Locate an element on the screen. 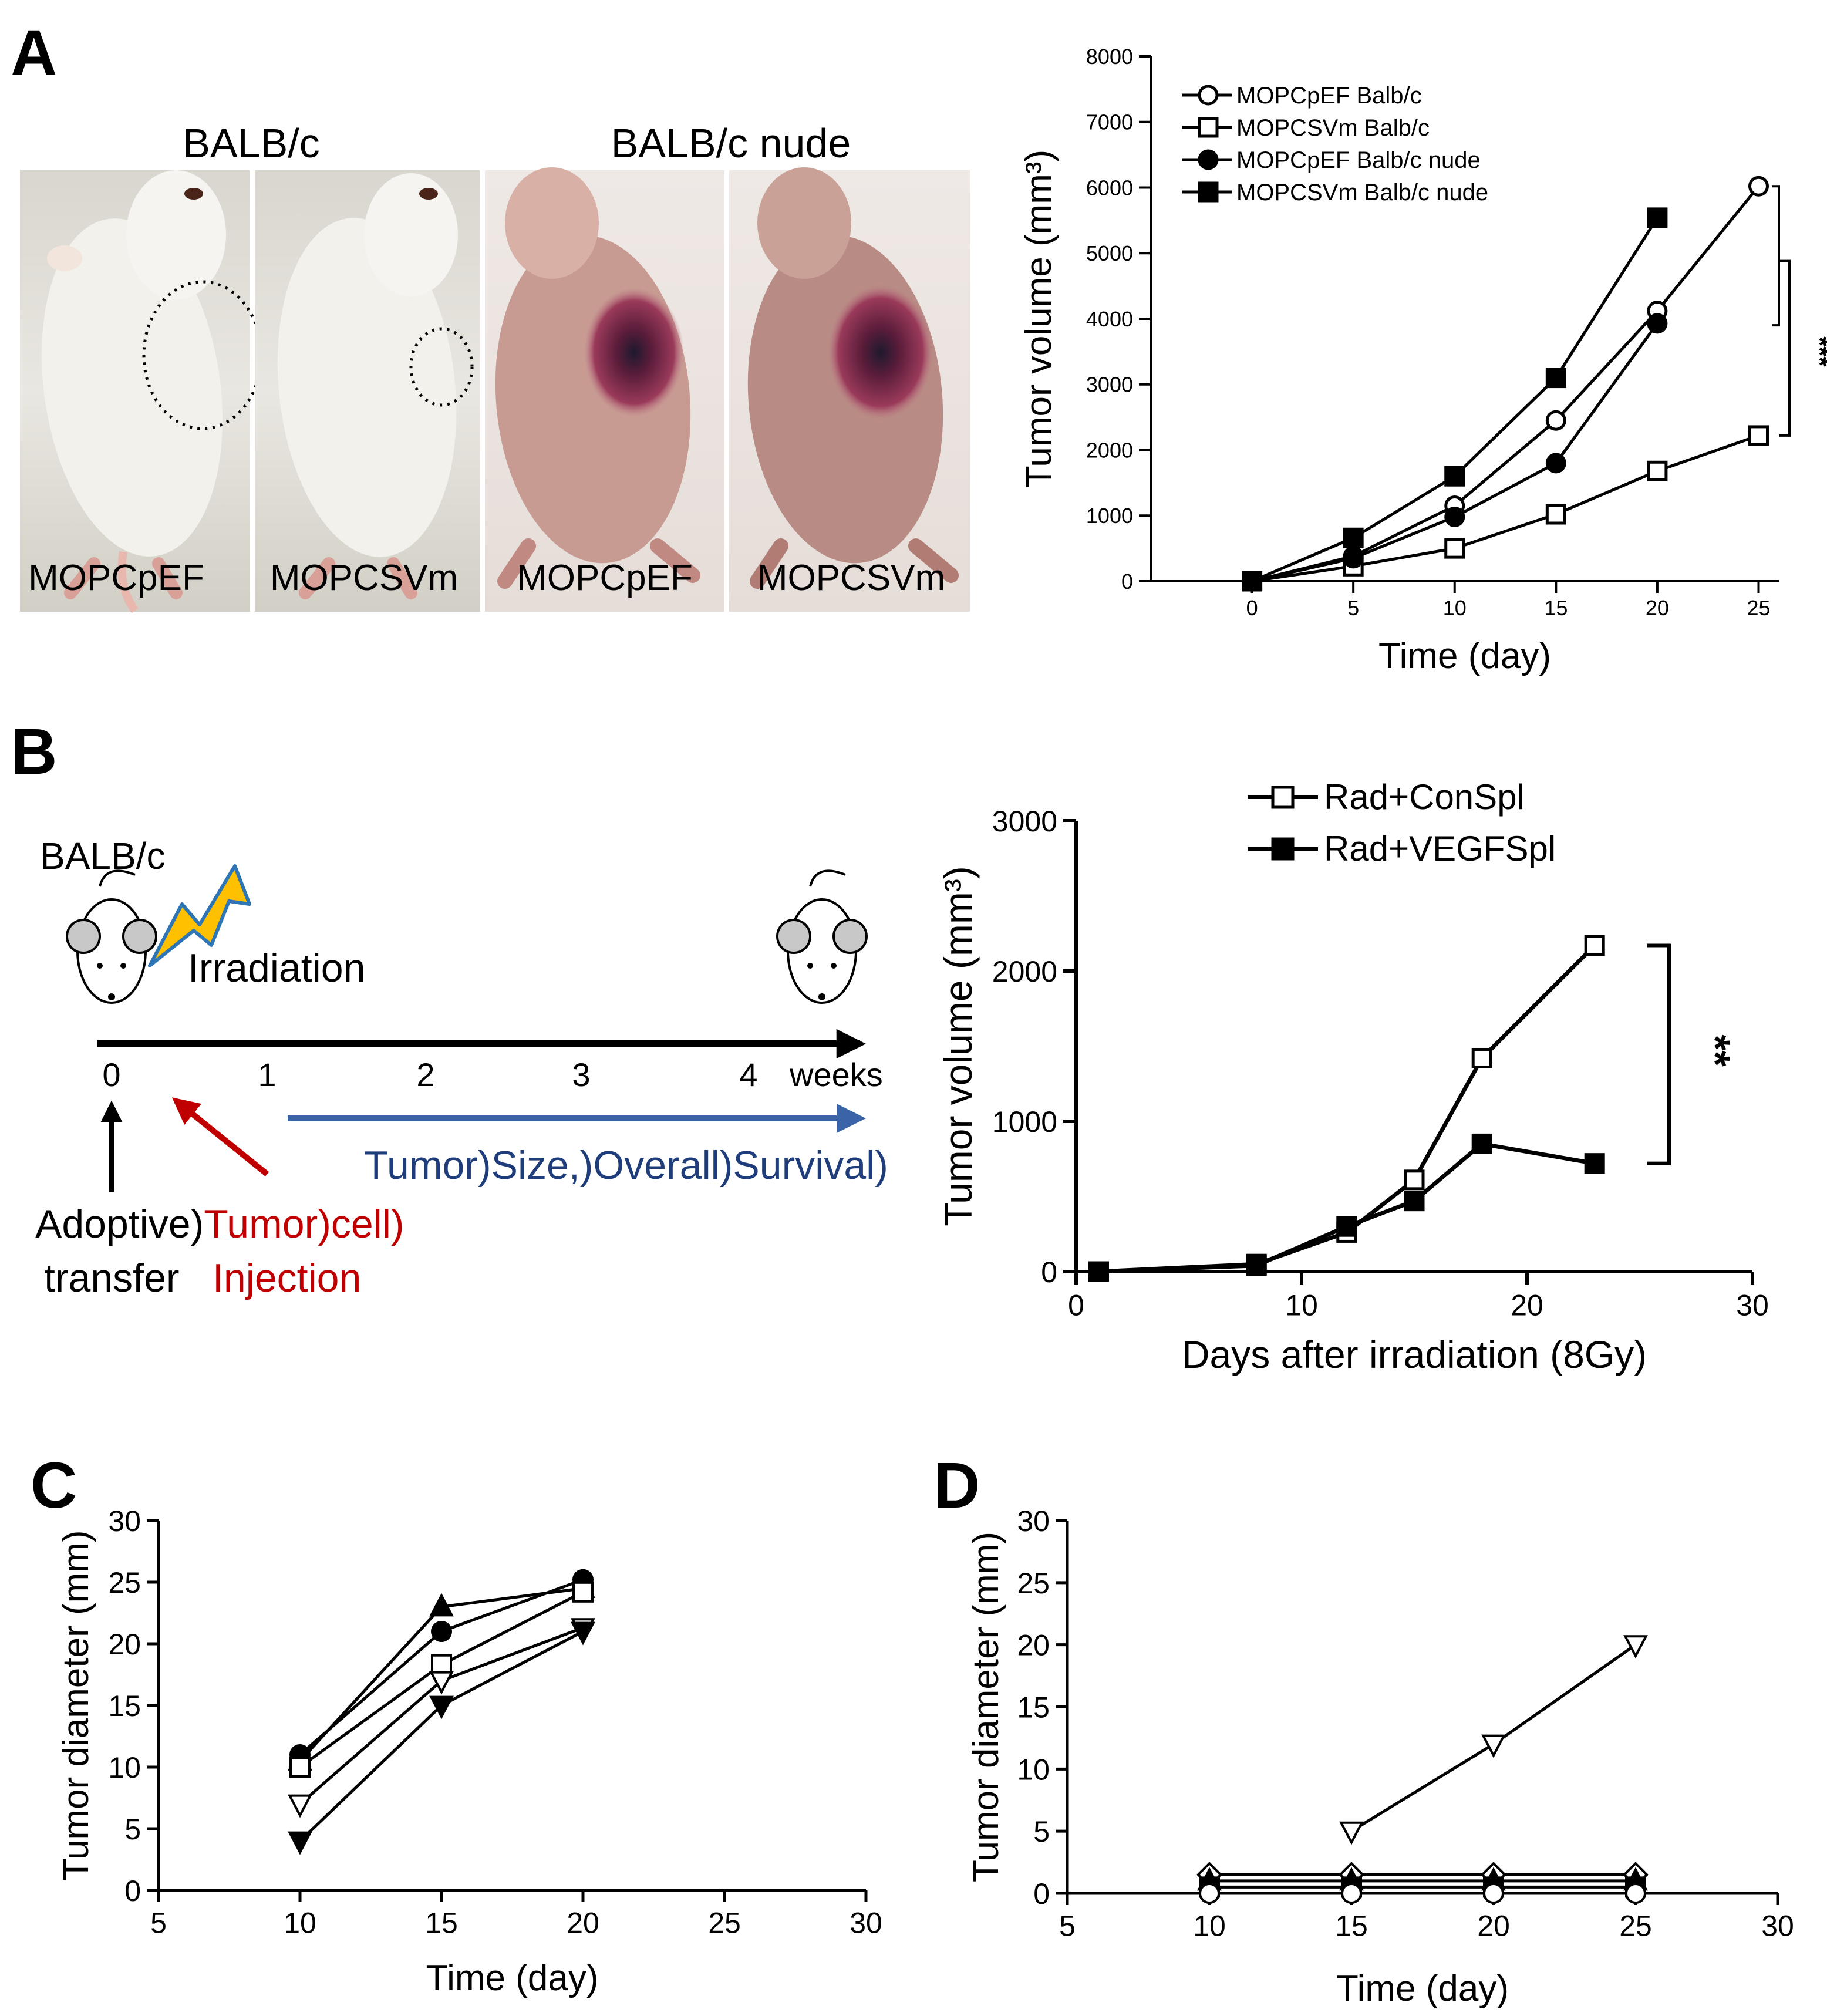  y-tick-label: 6000 is located at coordinates (1109, 188).